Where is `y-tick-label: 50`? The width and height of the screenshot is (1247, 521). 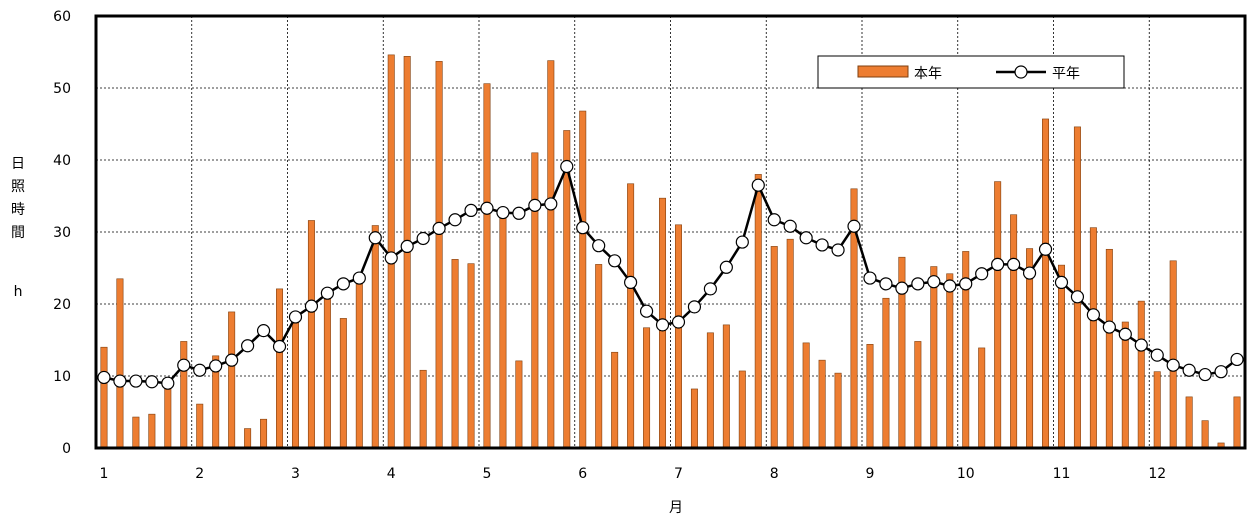
y-tick-label: 50 is located at coordinates (62, 89).